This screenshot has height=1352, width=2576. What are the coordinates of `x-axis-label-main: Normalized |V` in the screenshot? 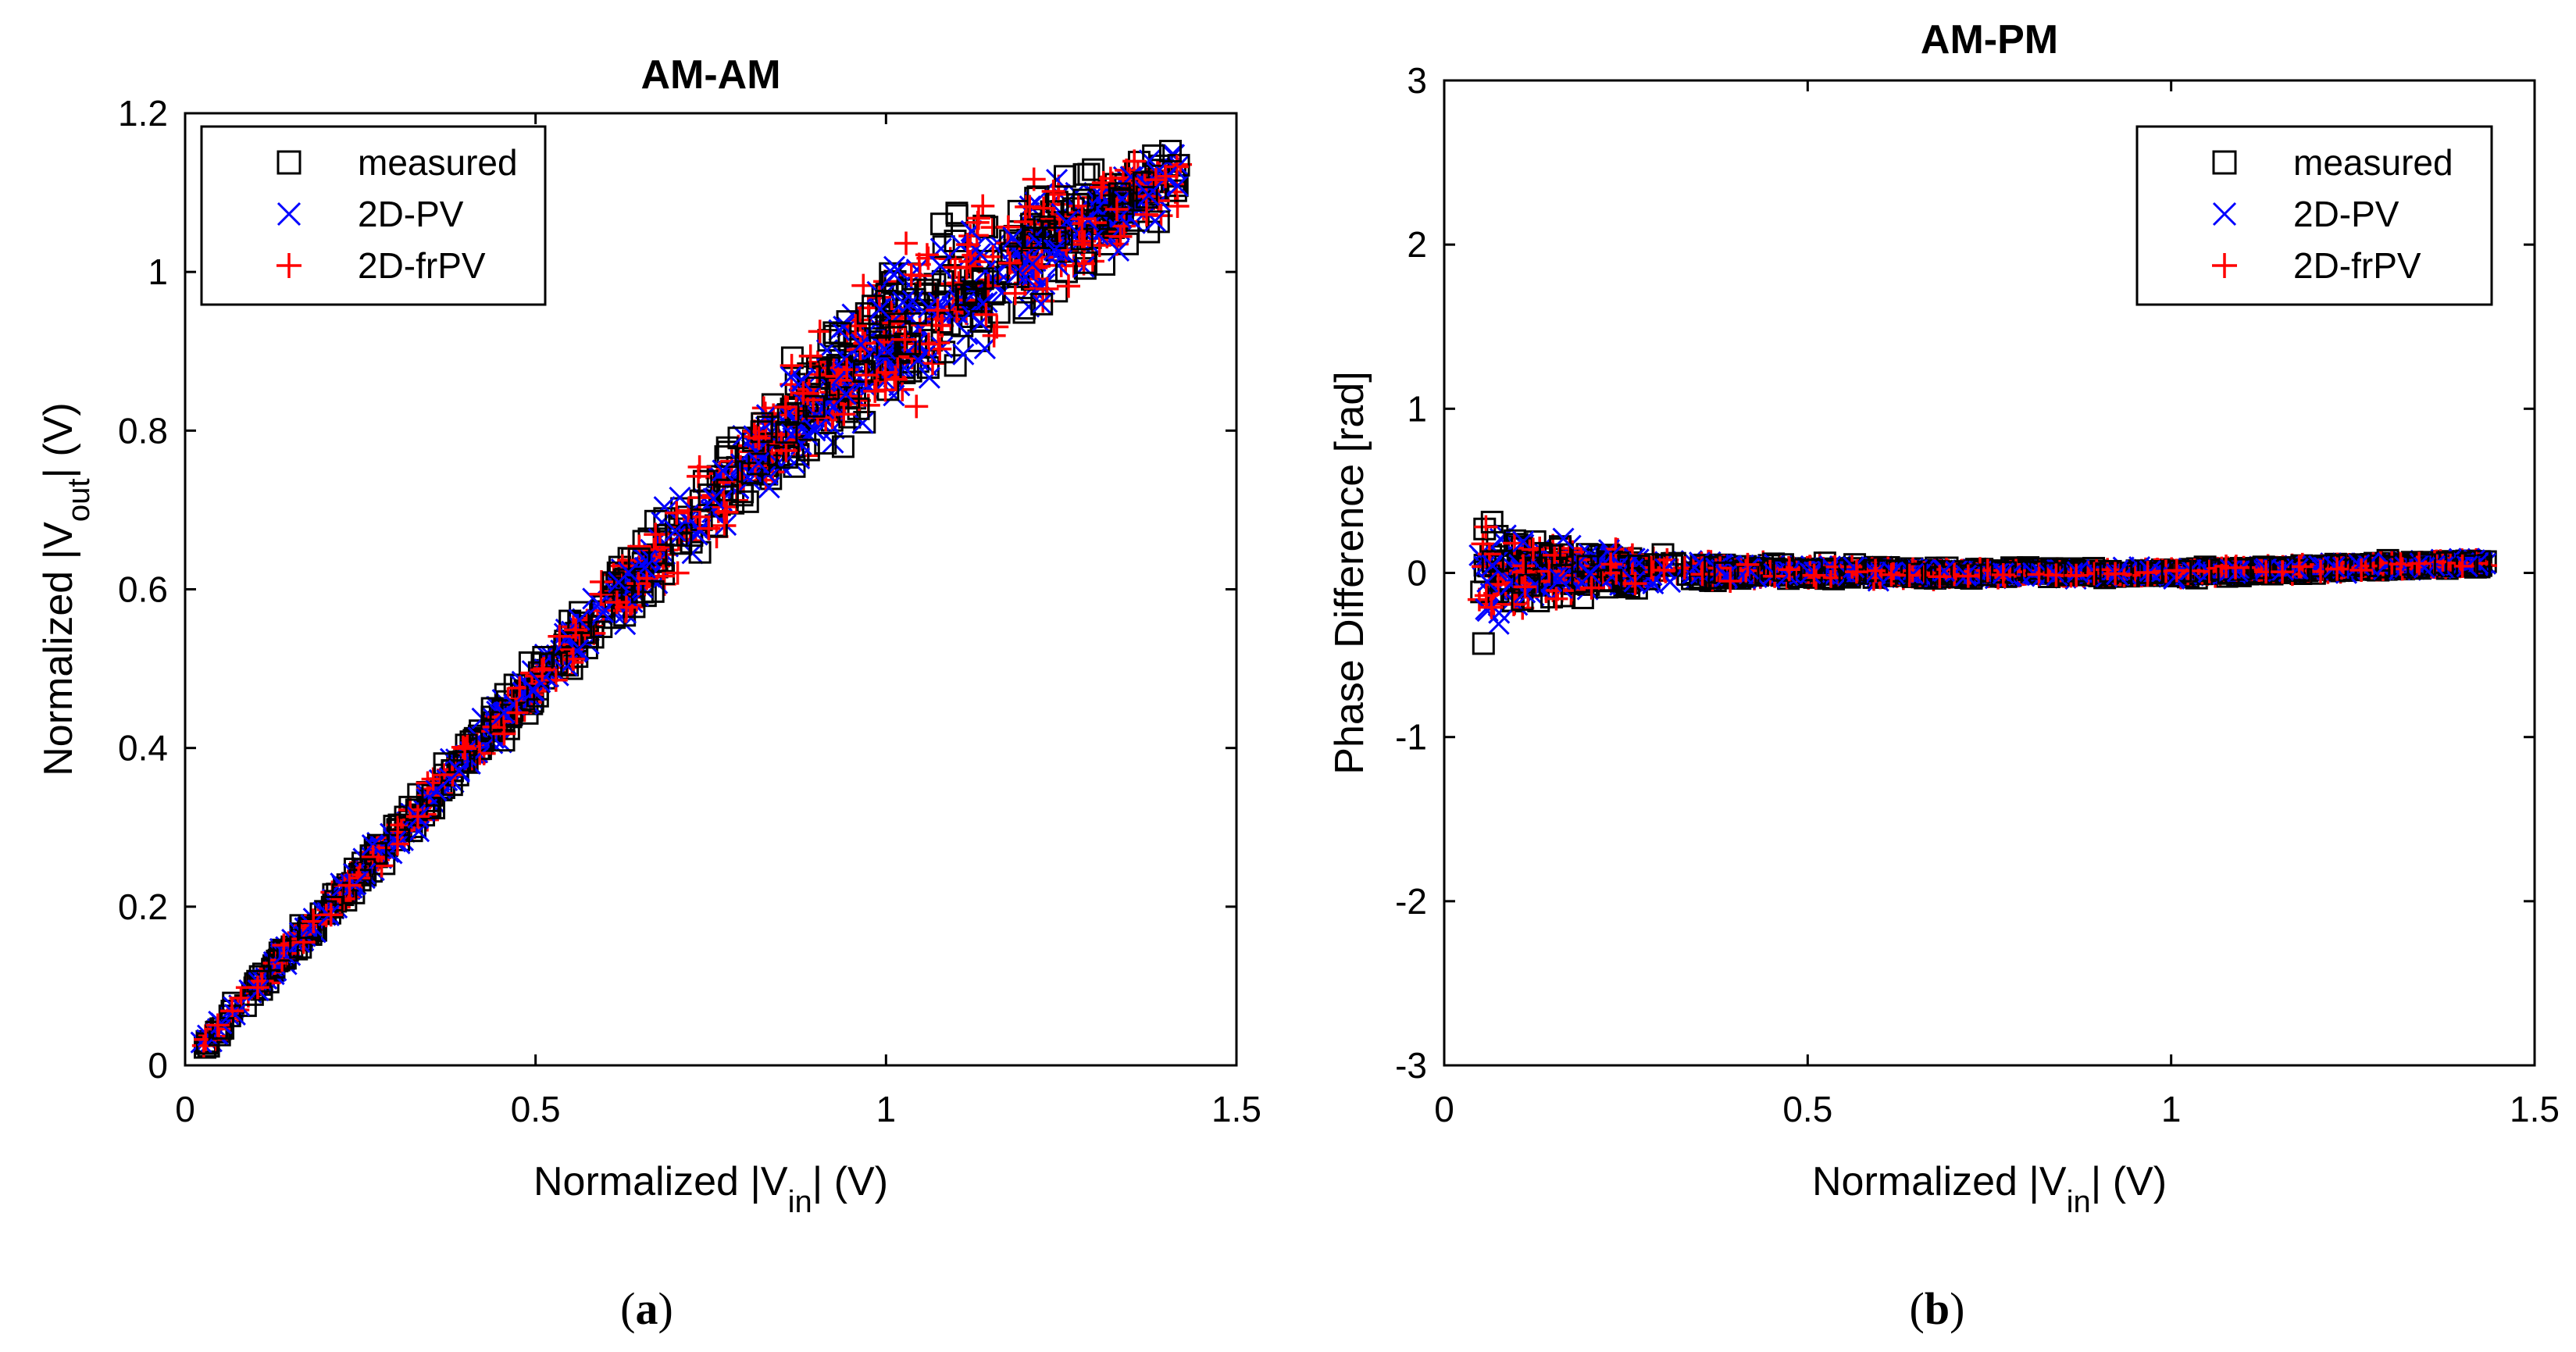 It's located at (660, 1181).